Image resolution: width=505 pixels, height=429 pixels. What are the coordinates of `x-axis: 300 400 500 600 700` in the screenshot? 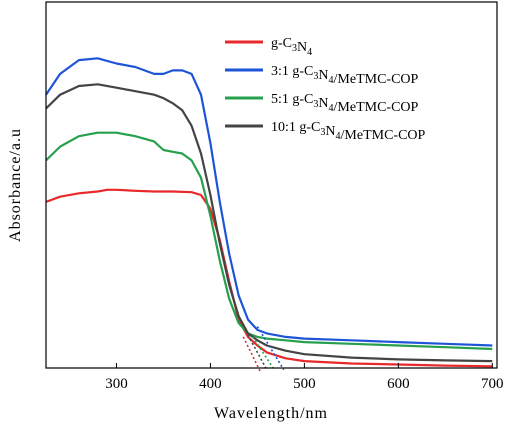 It's located at (304, 377).